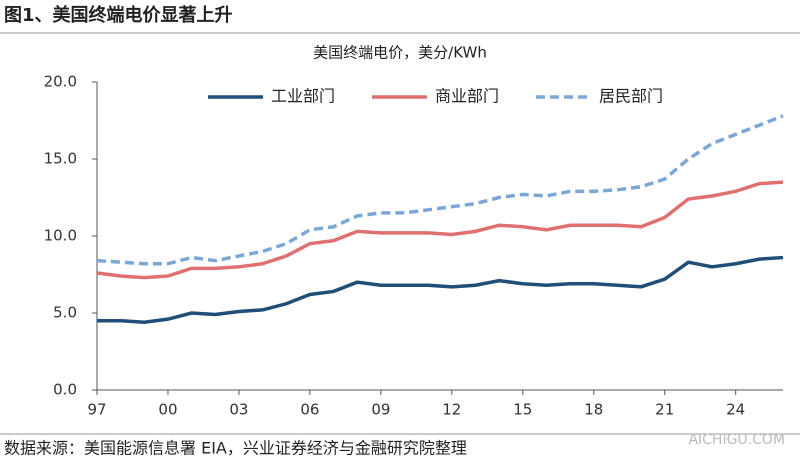  Describe the element at coordinates (522, 410) in the screenshot. I see `x-tick-label: 15` at that location.